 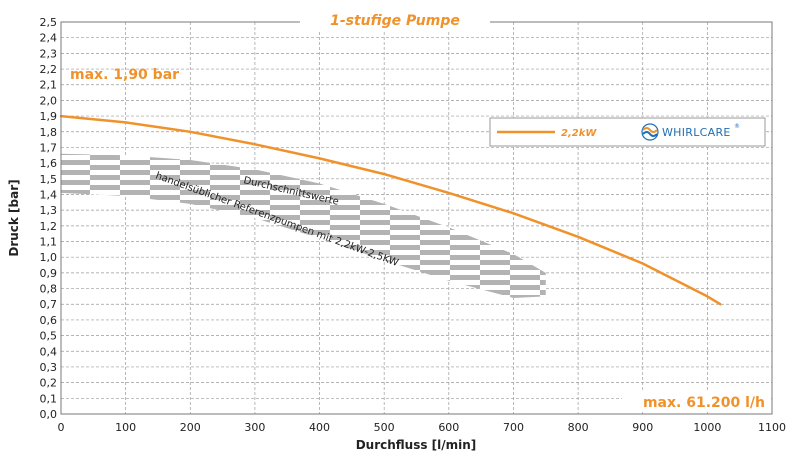 I want to click on y-tick-label: 2,0, so click(x=49, y=100).